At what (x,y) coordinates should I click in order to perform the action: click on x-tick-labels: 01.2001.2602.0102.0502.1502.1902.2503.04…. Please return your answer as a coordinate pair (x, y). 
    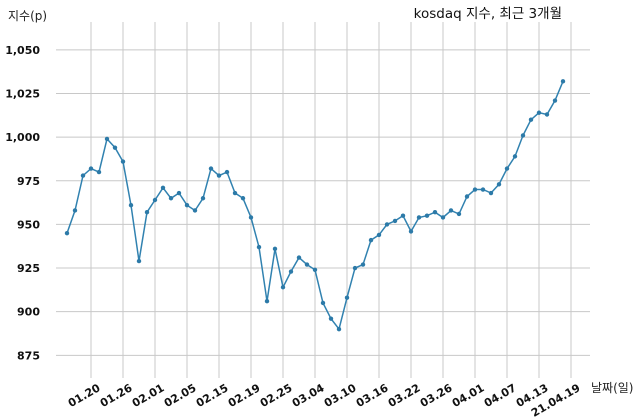
    Looking at the image, I should click on (324, 399).